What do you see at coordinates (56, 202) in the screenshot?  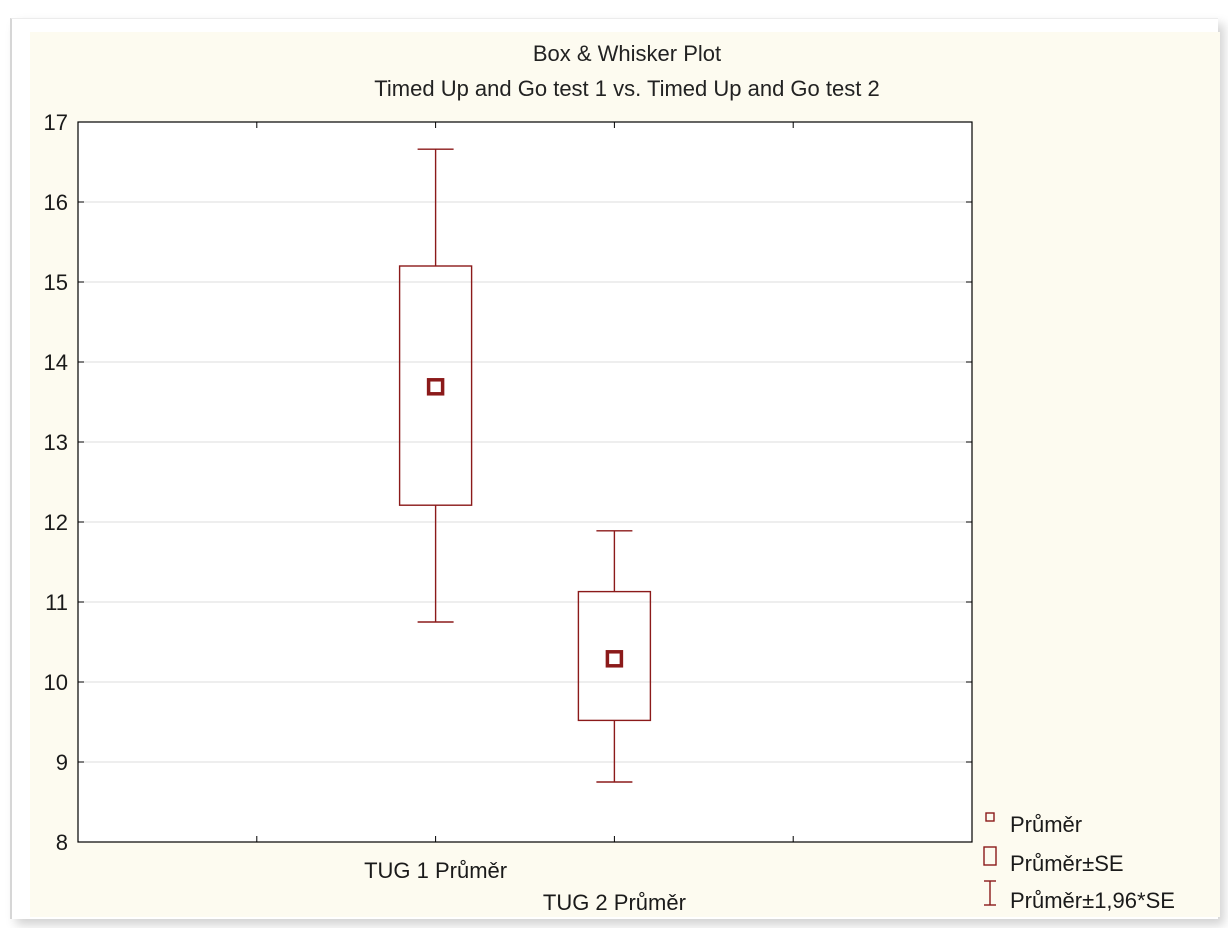 I see `y-tick-label: 16` at bounding box center [56, 202].